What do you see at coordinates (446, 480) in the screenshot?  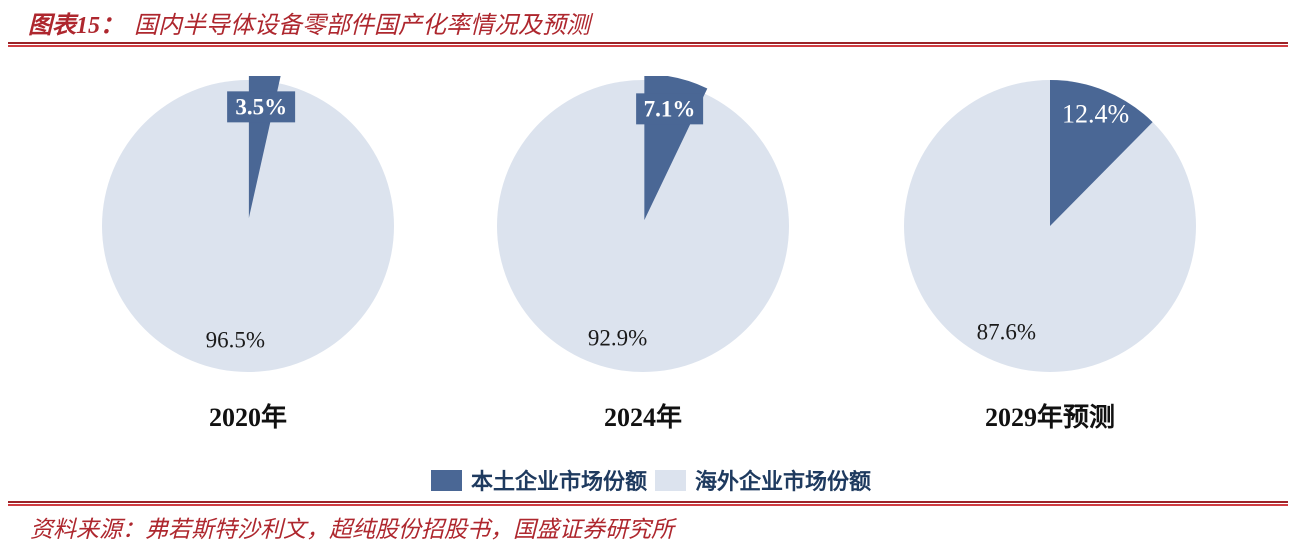 I see `legend-swatch-domestic` at bounding box center [446, 480].